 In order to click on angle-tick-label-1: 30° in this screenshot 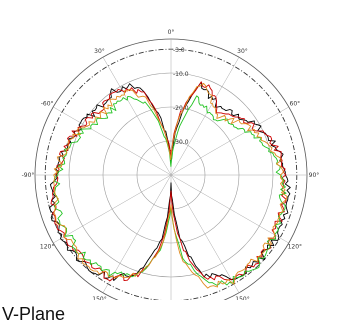, I will do `click(242, 51)`.